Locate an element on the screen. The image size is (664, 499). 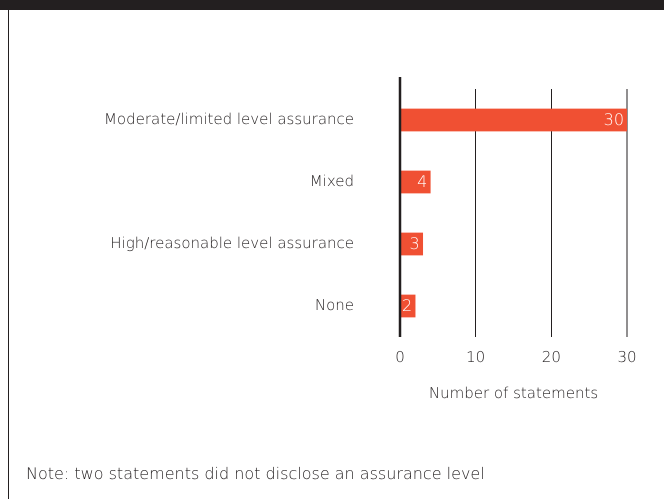
x-tick-label: 0 is located at coordinates (400, 357).